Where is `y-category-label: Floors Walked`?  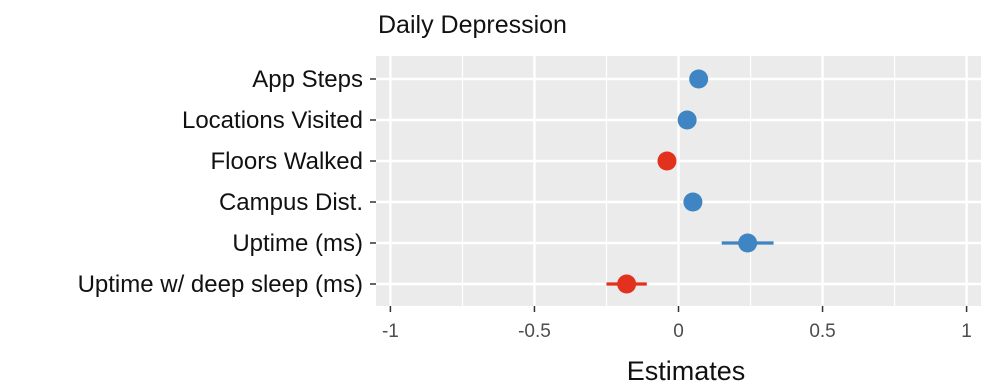 y-category-label: Floors Walked is located at coordinates (287, 161).